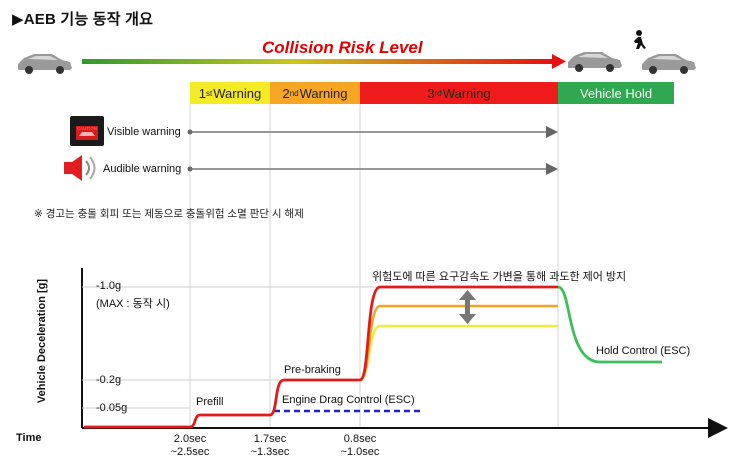 The width and height of the screenshot is (740, 469). What do you see at coordinates (438, 93) in the screenshot?
I see `stage-ordinal-suffix: rd` at bounding box center [438, 93].